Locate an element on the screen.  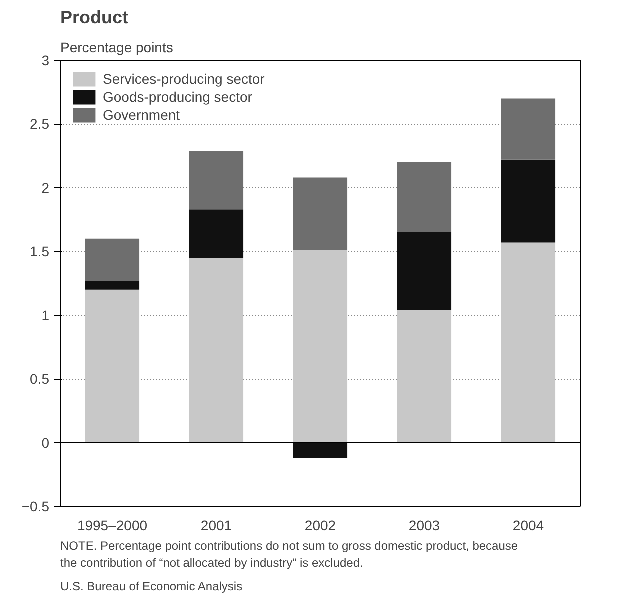
legend-label: Government is located at coordinates (141, 115).